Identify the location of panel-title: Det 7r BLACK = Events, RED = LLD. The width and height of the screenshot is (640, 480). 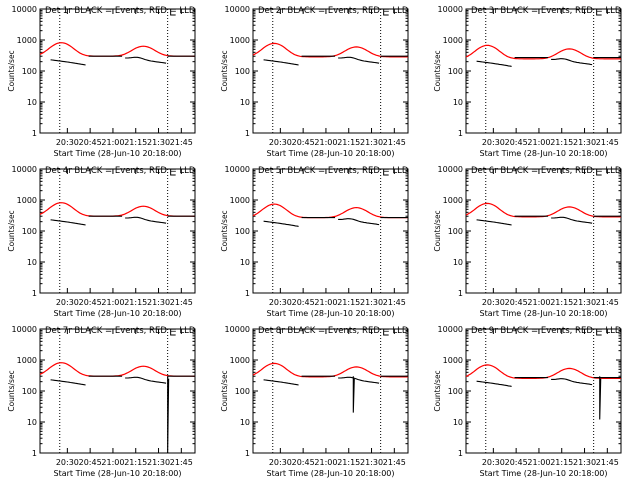
(120, 331).